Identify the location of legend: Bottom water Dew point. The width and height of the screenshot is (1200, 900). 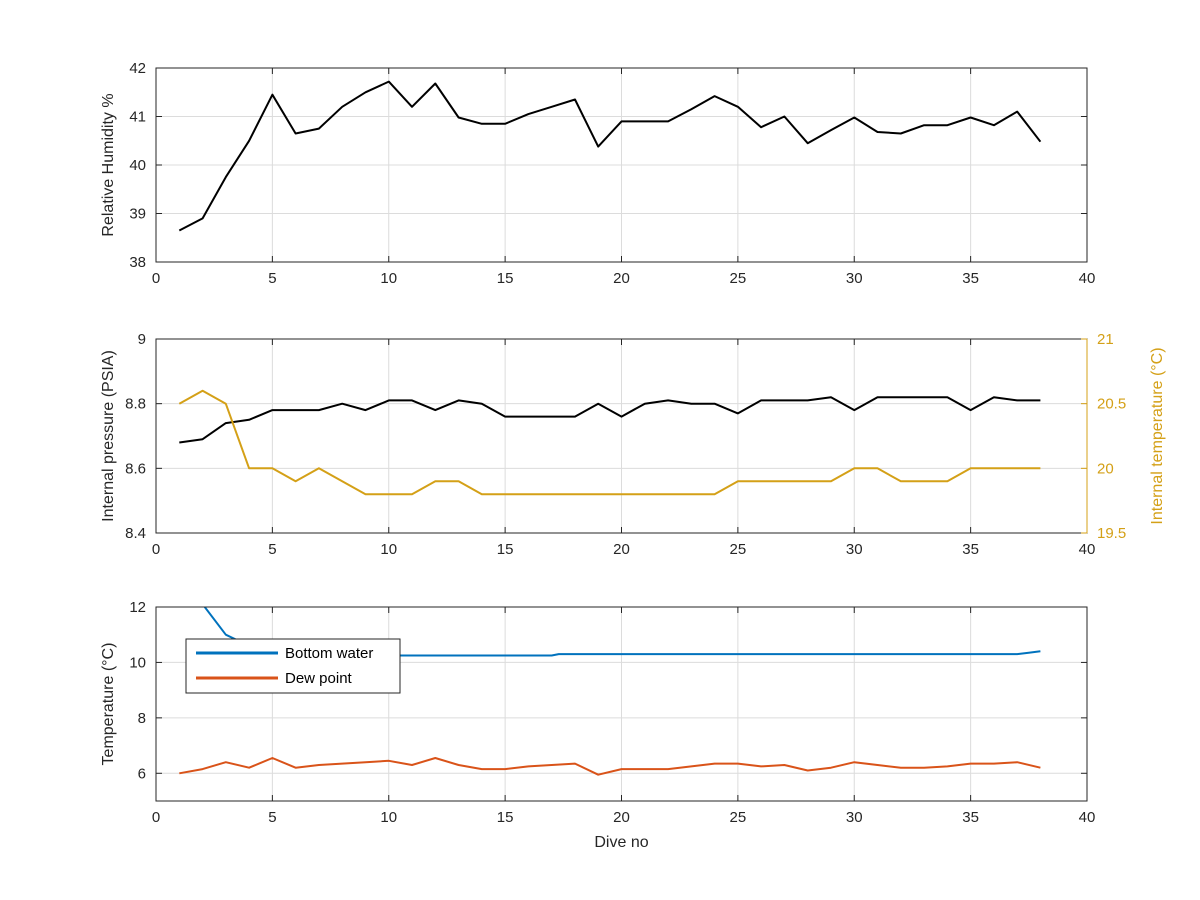
(293, 666).